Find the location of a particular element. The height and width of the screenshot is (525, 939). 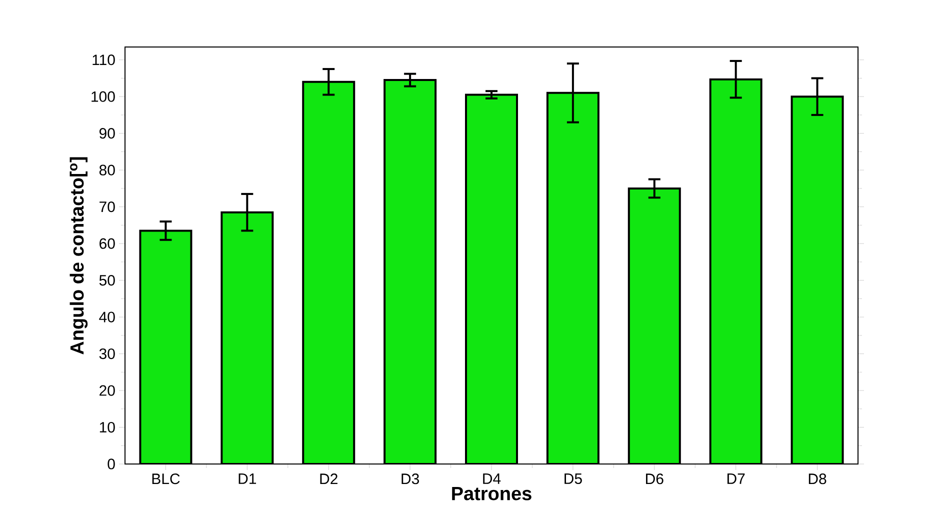

y-tick-label: 90 is located at coordinates (107, 133).